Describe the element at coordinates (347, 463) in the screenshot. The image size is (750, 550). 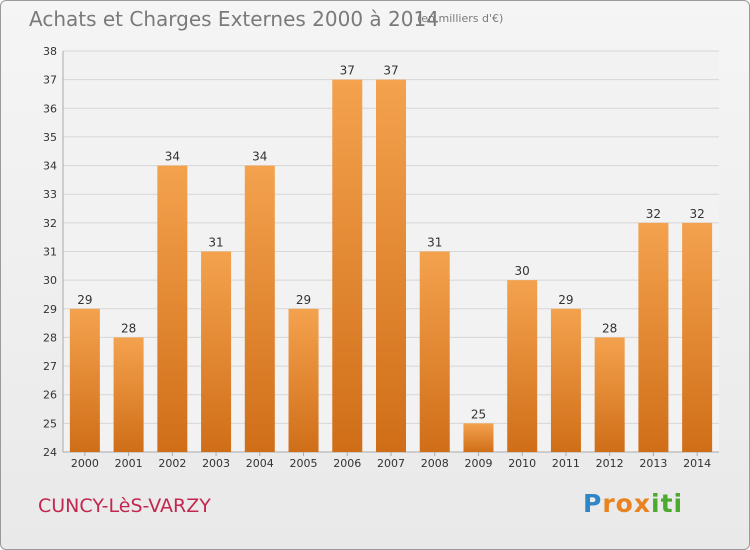
I see `x-tick-label: 2006` at that location.